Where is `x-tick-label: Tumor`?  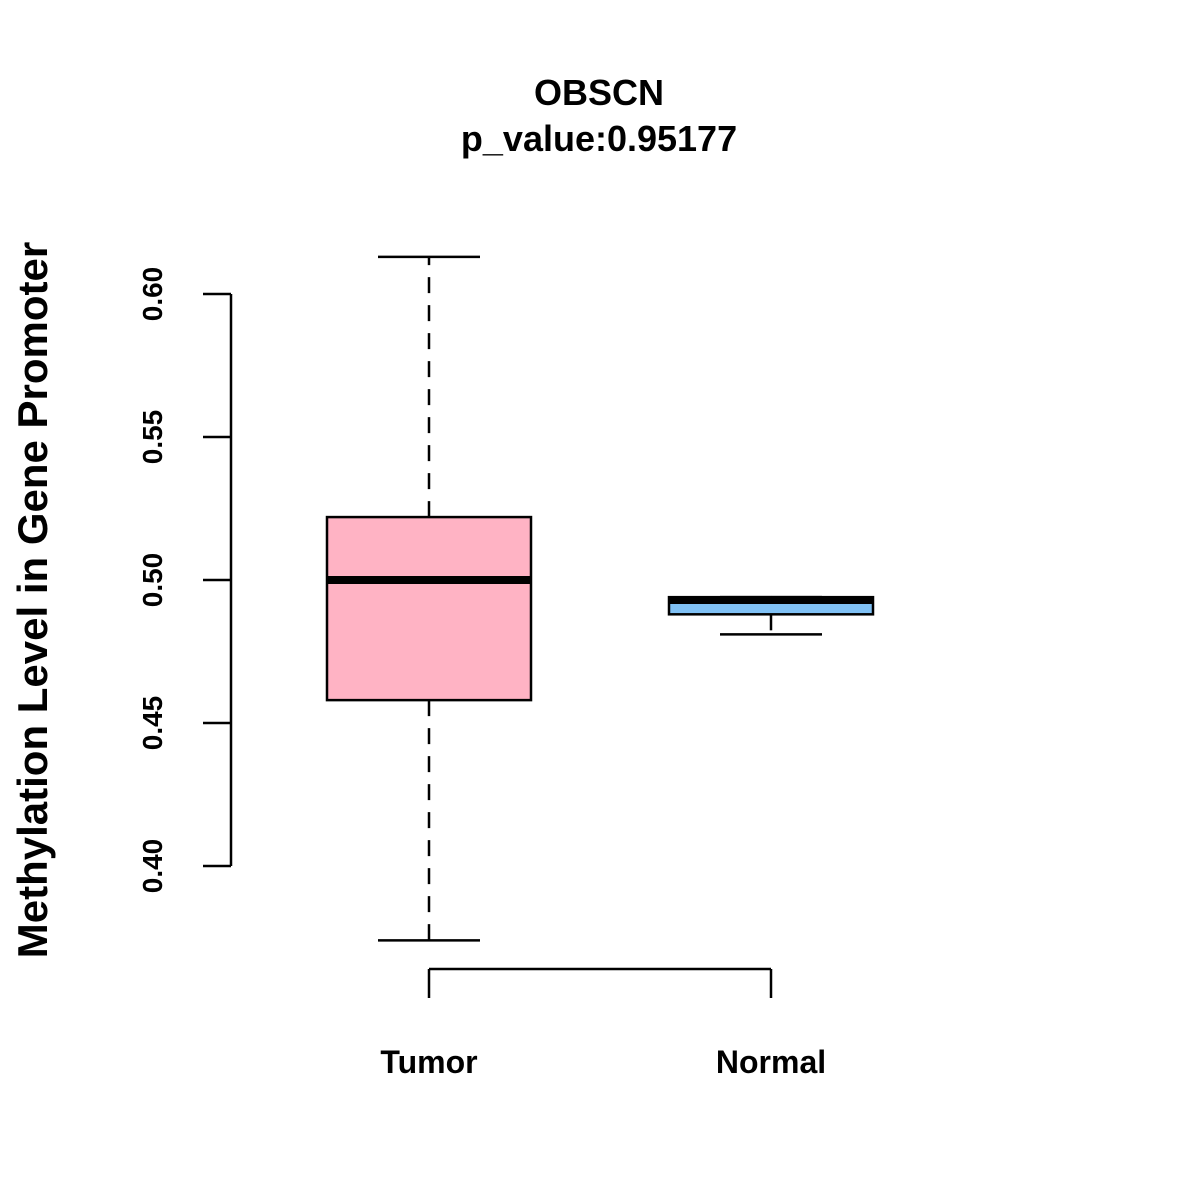 x-tick-label: Tumor is located at coordinates (428, 1062).